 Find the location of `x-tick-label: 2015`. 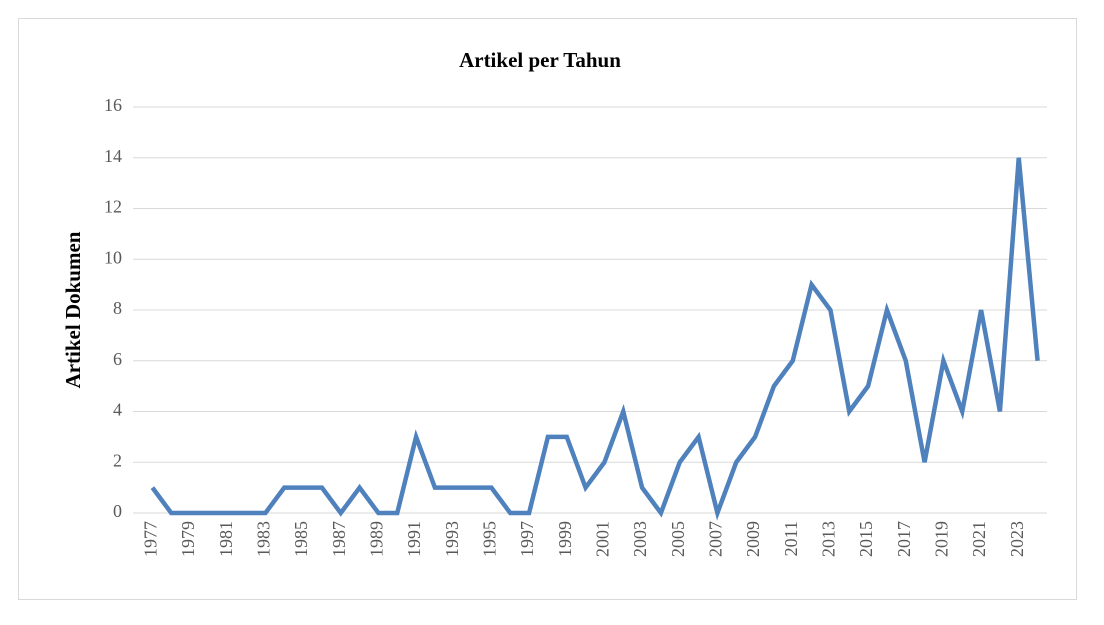

x-tick-label: 2015 is located at coordinates (866, 539).